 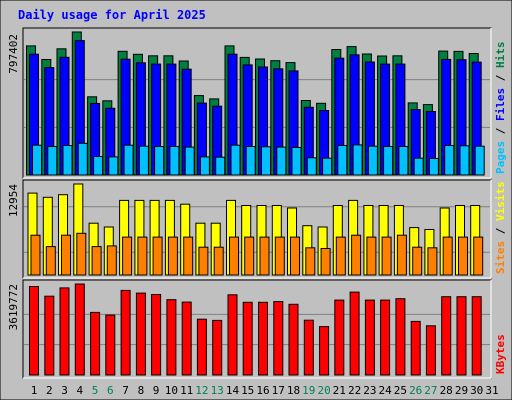 What do you see at coordinates (461, 390) in the screenshot?
I see `x-tick-label: 29` at bounding box center [461, 390].